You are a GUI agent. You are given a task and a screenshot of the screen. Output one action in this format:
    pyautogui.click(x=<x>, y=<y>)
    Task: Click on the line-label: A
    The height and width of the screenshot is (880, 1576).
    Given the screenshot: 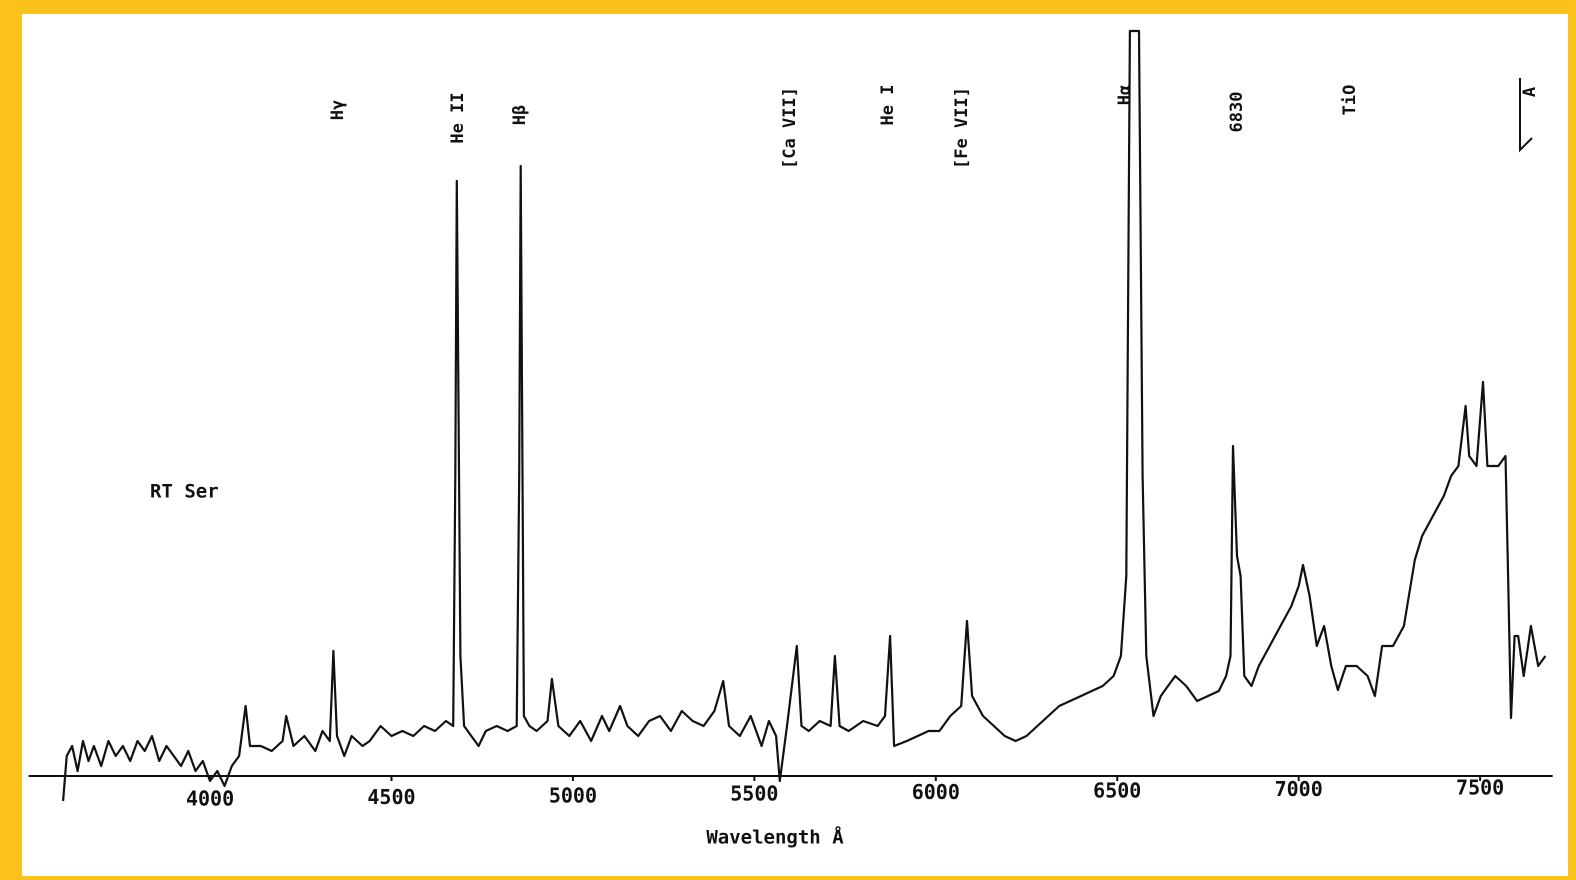 What is the action you would take?
    pyautogui.click(x=1530, y=92)
    